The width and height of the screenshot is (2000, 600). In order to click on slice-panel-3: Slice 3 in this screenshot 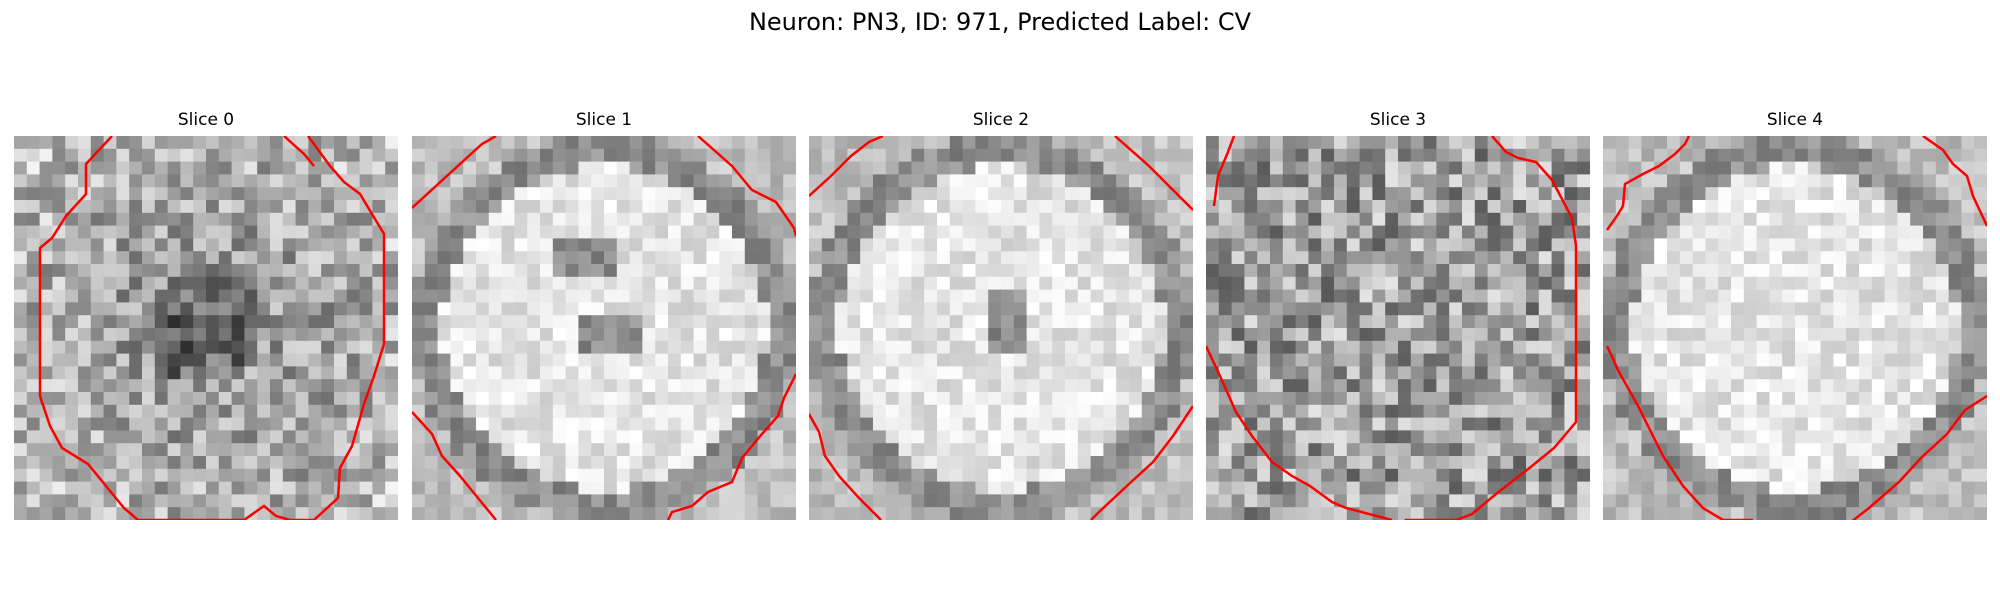, I will do `click(1398, 315)`.